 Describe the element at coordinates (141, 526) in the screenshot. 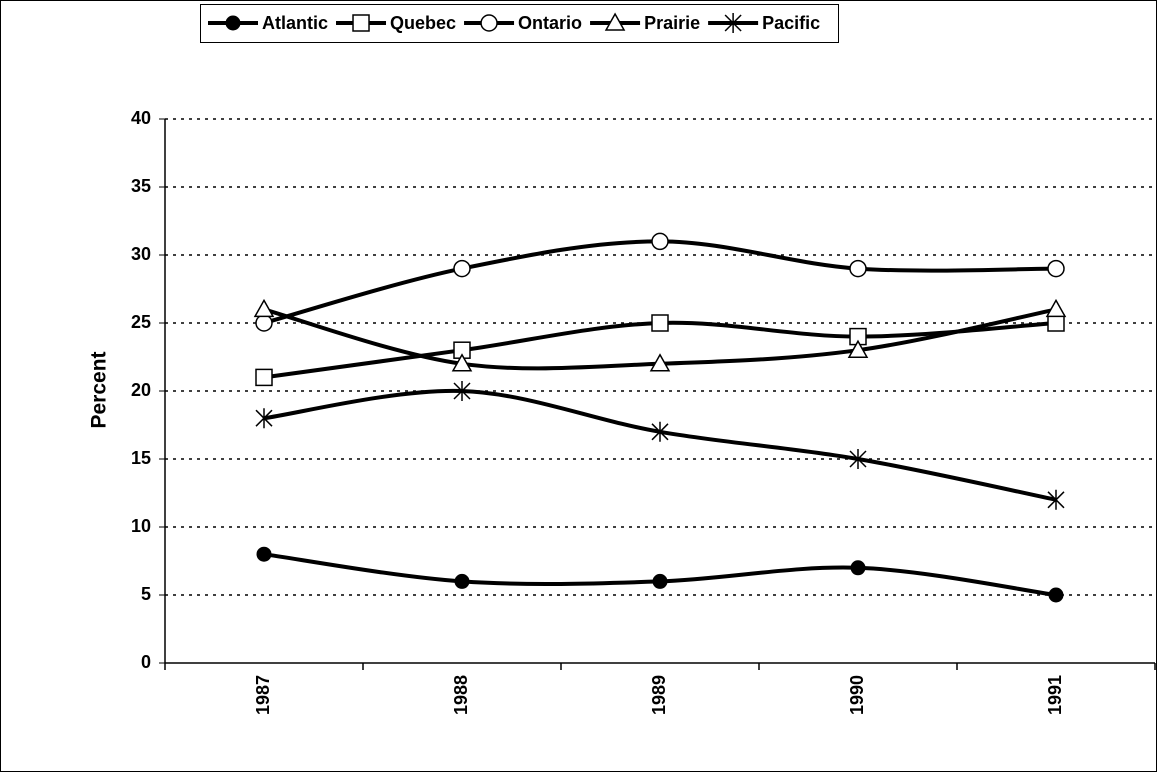

I see `y-tick-label: 10` at that location.